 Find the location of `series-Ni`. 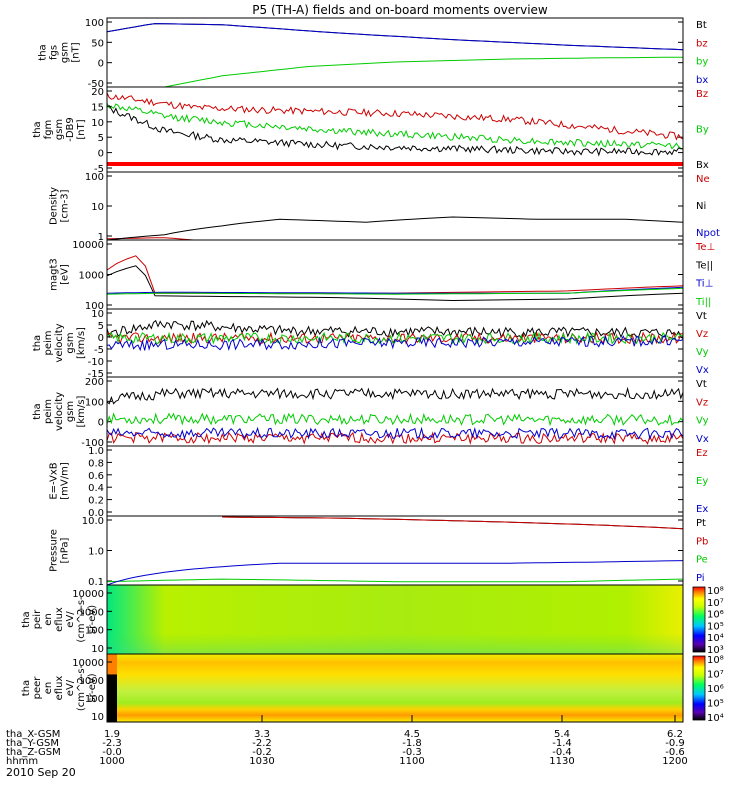

series-Ni is located at coordinates (395, 228).